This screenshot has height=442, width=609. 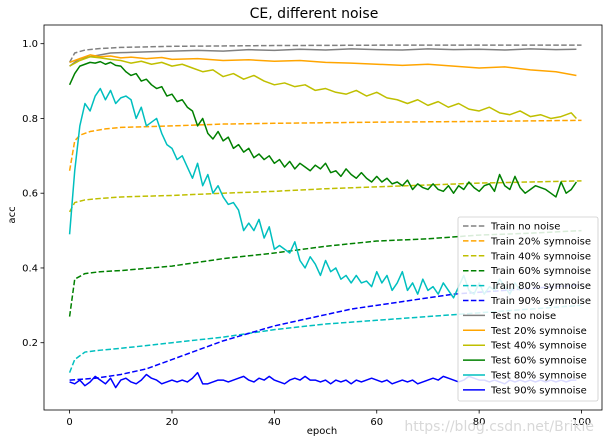 What do you see at coordinates (538, 361) in the screenshot?
I see `legend-label: Test 60% symnoise` at bounding box center [538, 361].